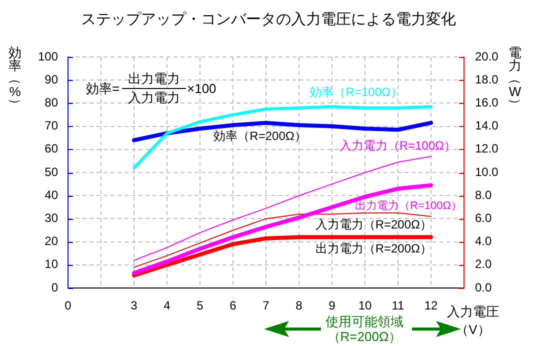 The image size is (537, 346). I want to click on y2-tick-label: 18.0, so click(487, 79).